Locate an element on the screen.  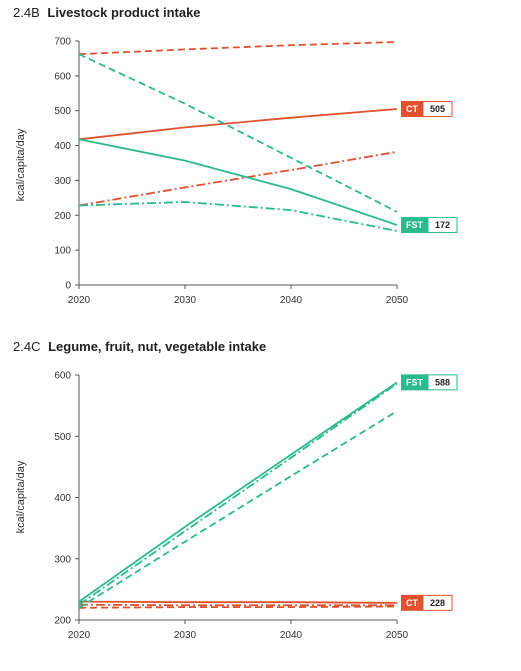
end-label-ct: CT 228 is located at coordinates (427, 602).